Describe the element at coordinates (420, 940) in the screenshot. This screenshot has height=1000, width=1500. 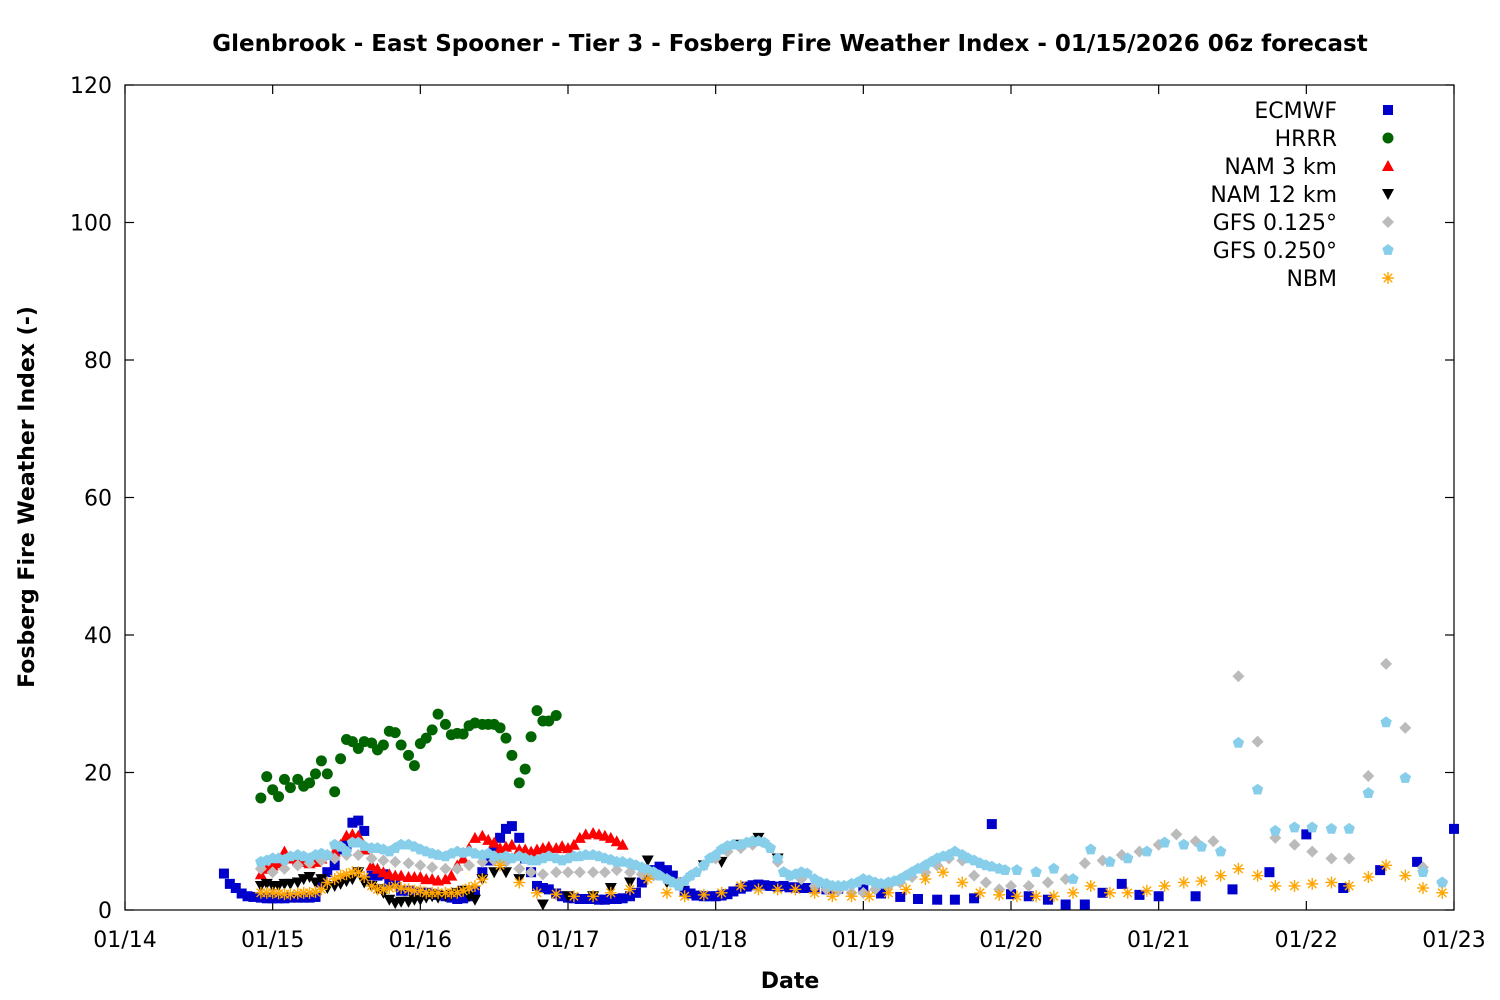
I see `x-tick-label: 01/16` at that location.